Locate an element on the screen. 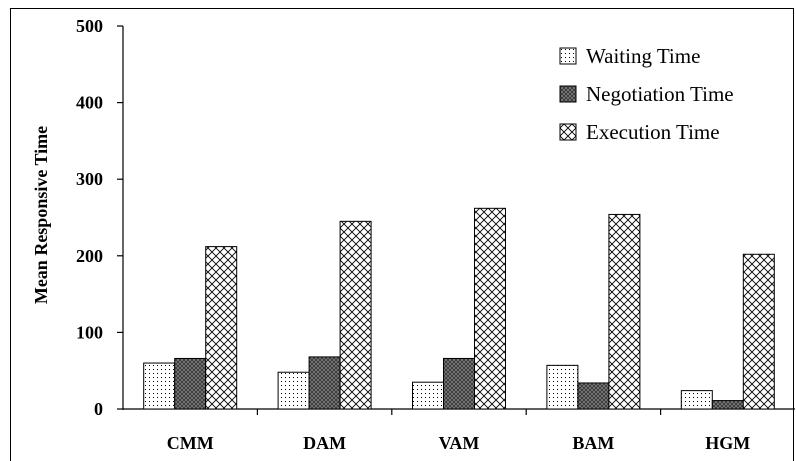 This screenshot has height=461, width=796. x-category-label: VAM is located at coordinates (459, 443).